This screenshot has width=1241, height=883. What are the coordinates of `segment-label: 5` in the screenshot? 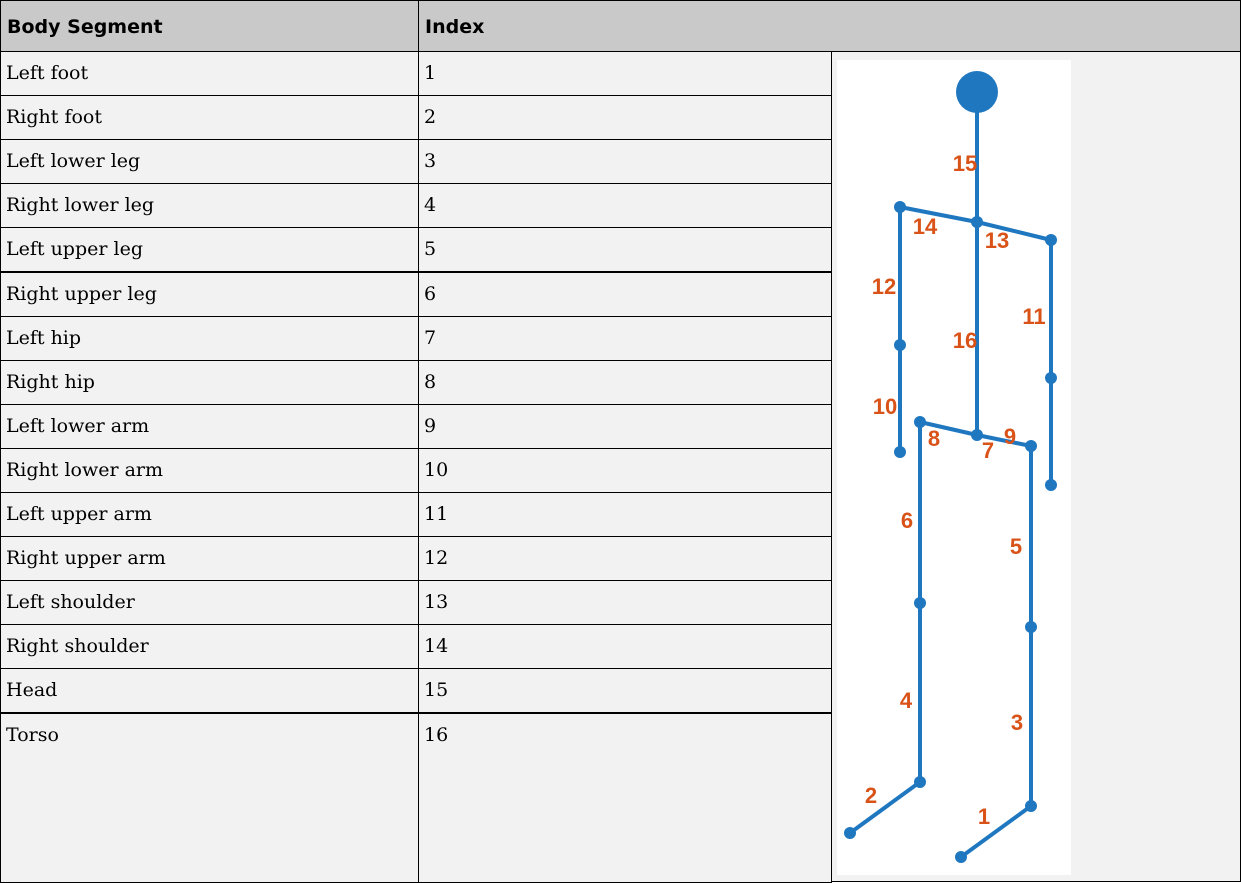 It's located at (1016, 546).